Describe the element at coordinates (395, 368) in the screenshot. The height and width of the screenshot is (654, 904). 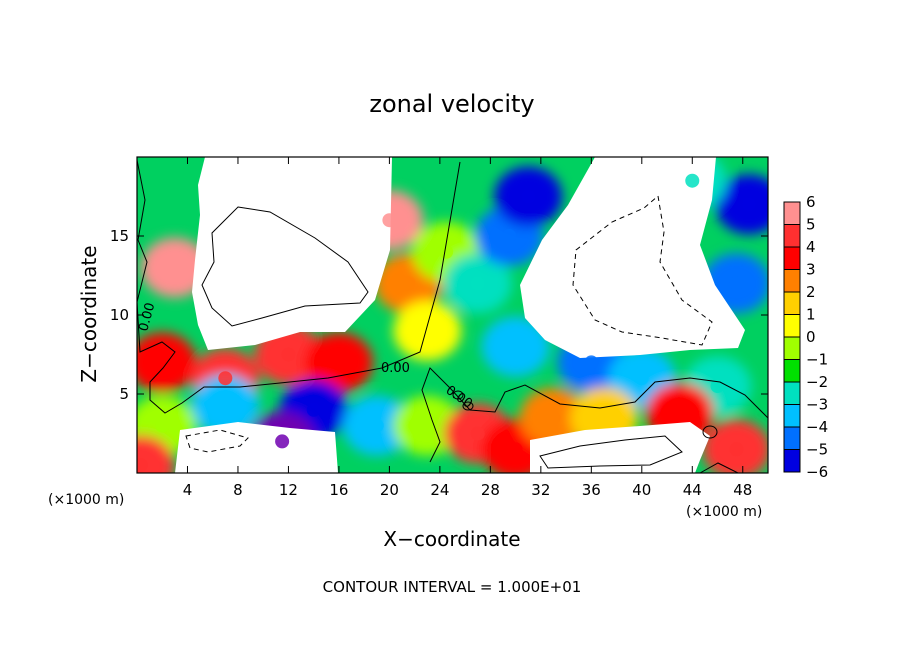
I see `contour-label-middle: 0.00` at that location.